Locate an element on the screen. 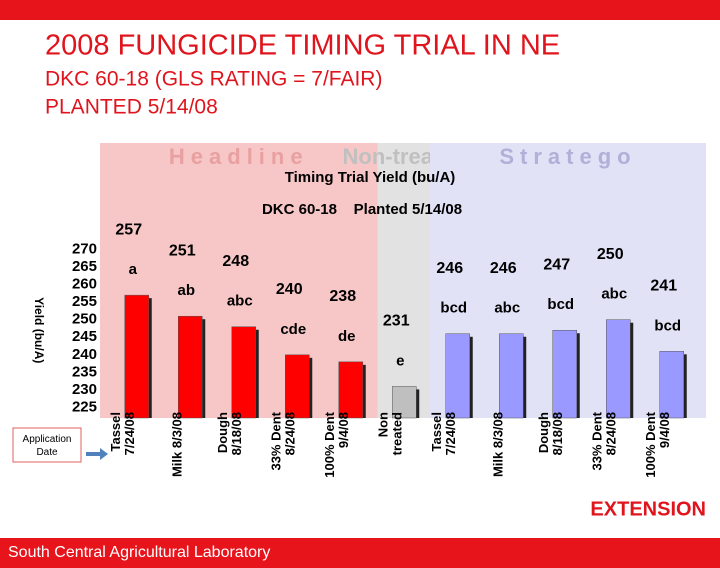 The image size is (720, 568). y-tick-label: 265 is located at coordinates (84, 266).